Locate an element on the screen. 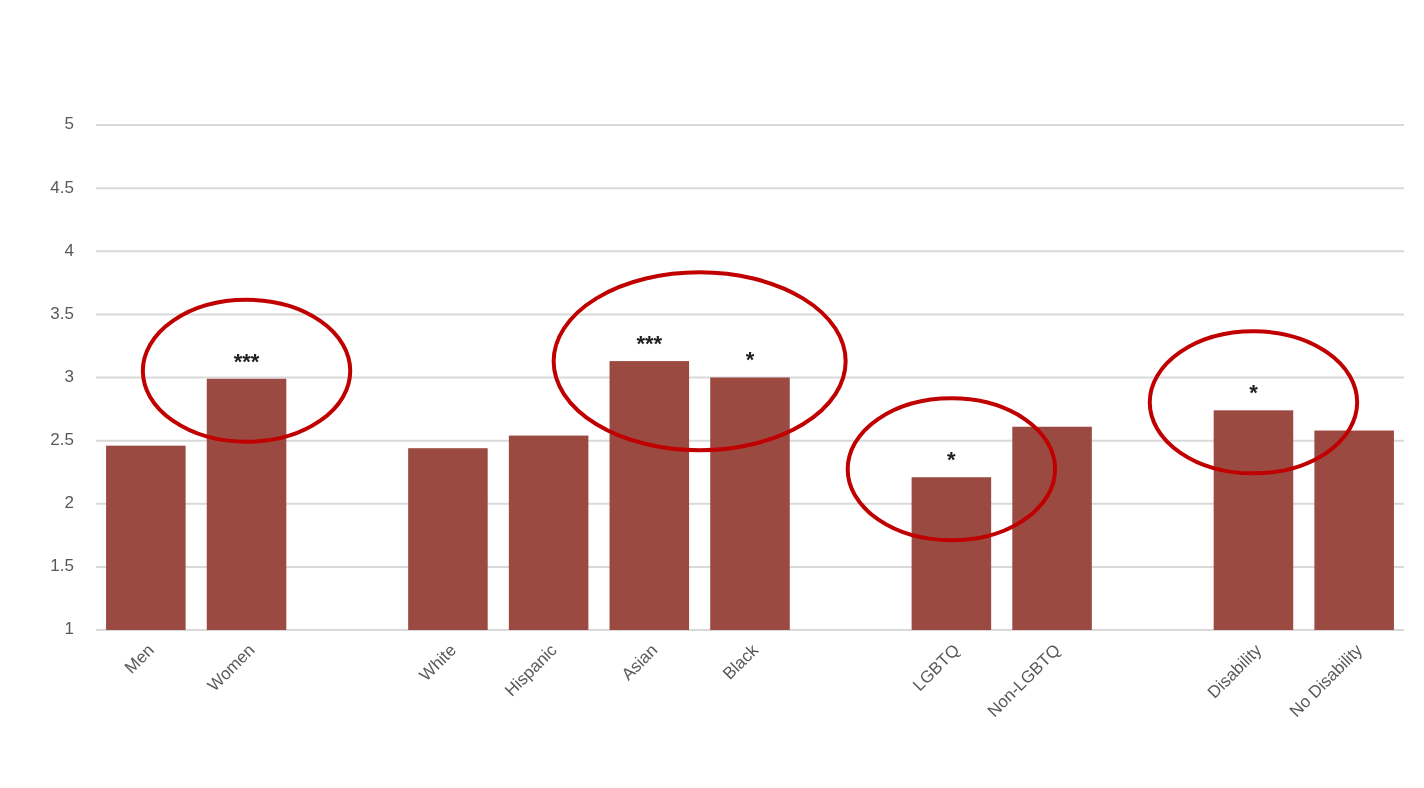 The image size is (1424, 788). y-tick-label: 4.5 is located at coordinates (62, 187).